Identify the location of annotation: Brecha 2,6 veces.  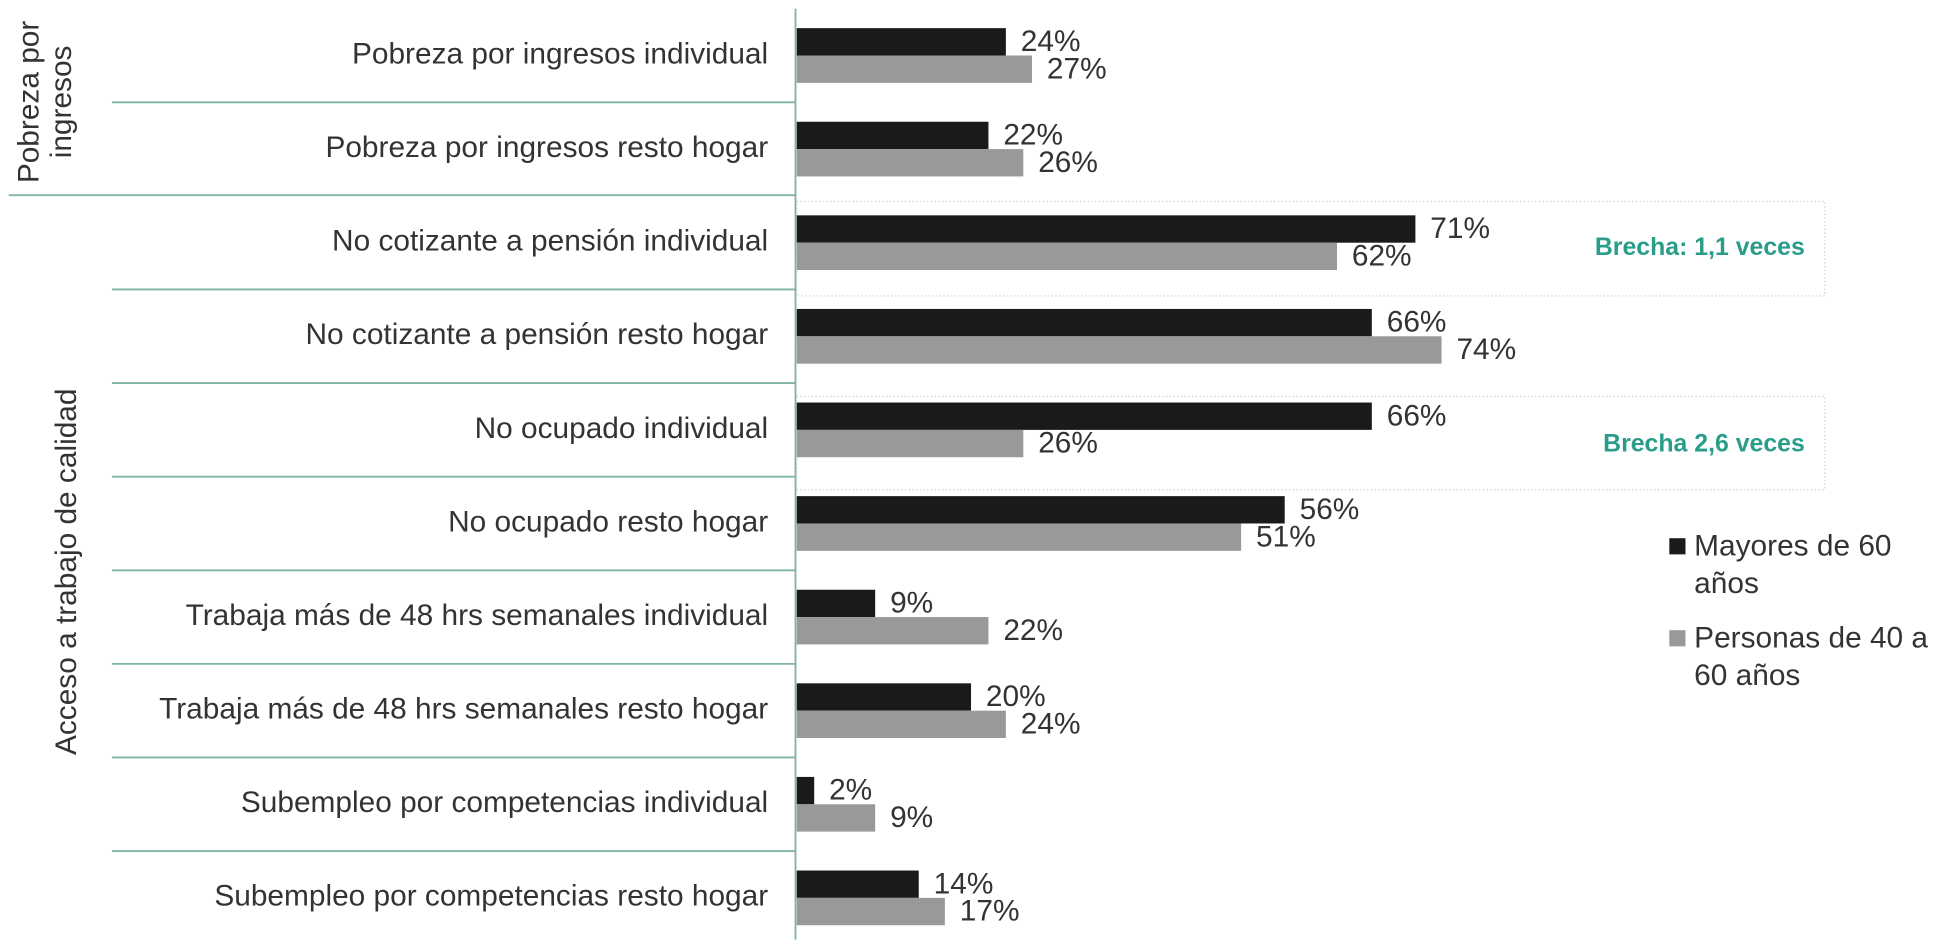
(1704, 444).